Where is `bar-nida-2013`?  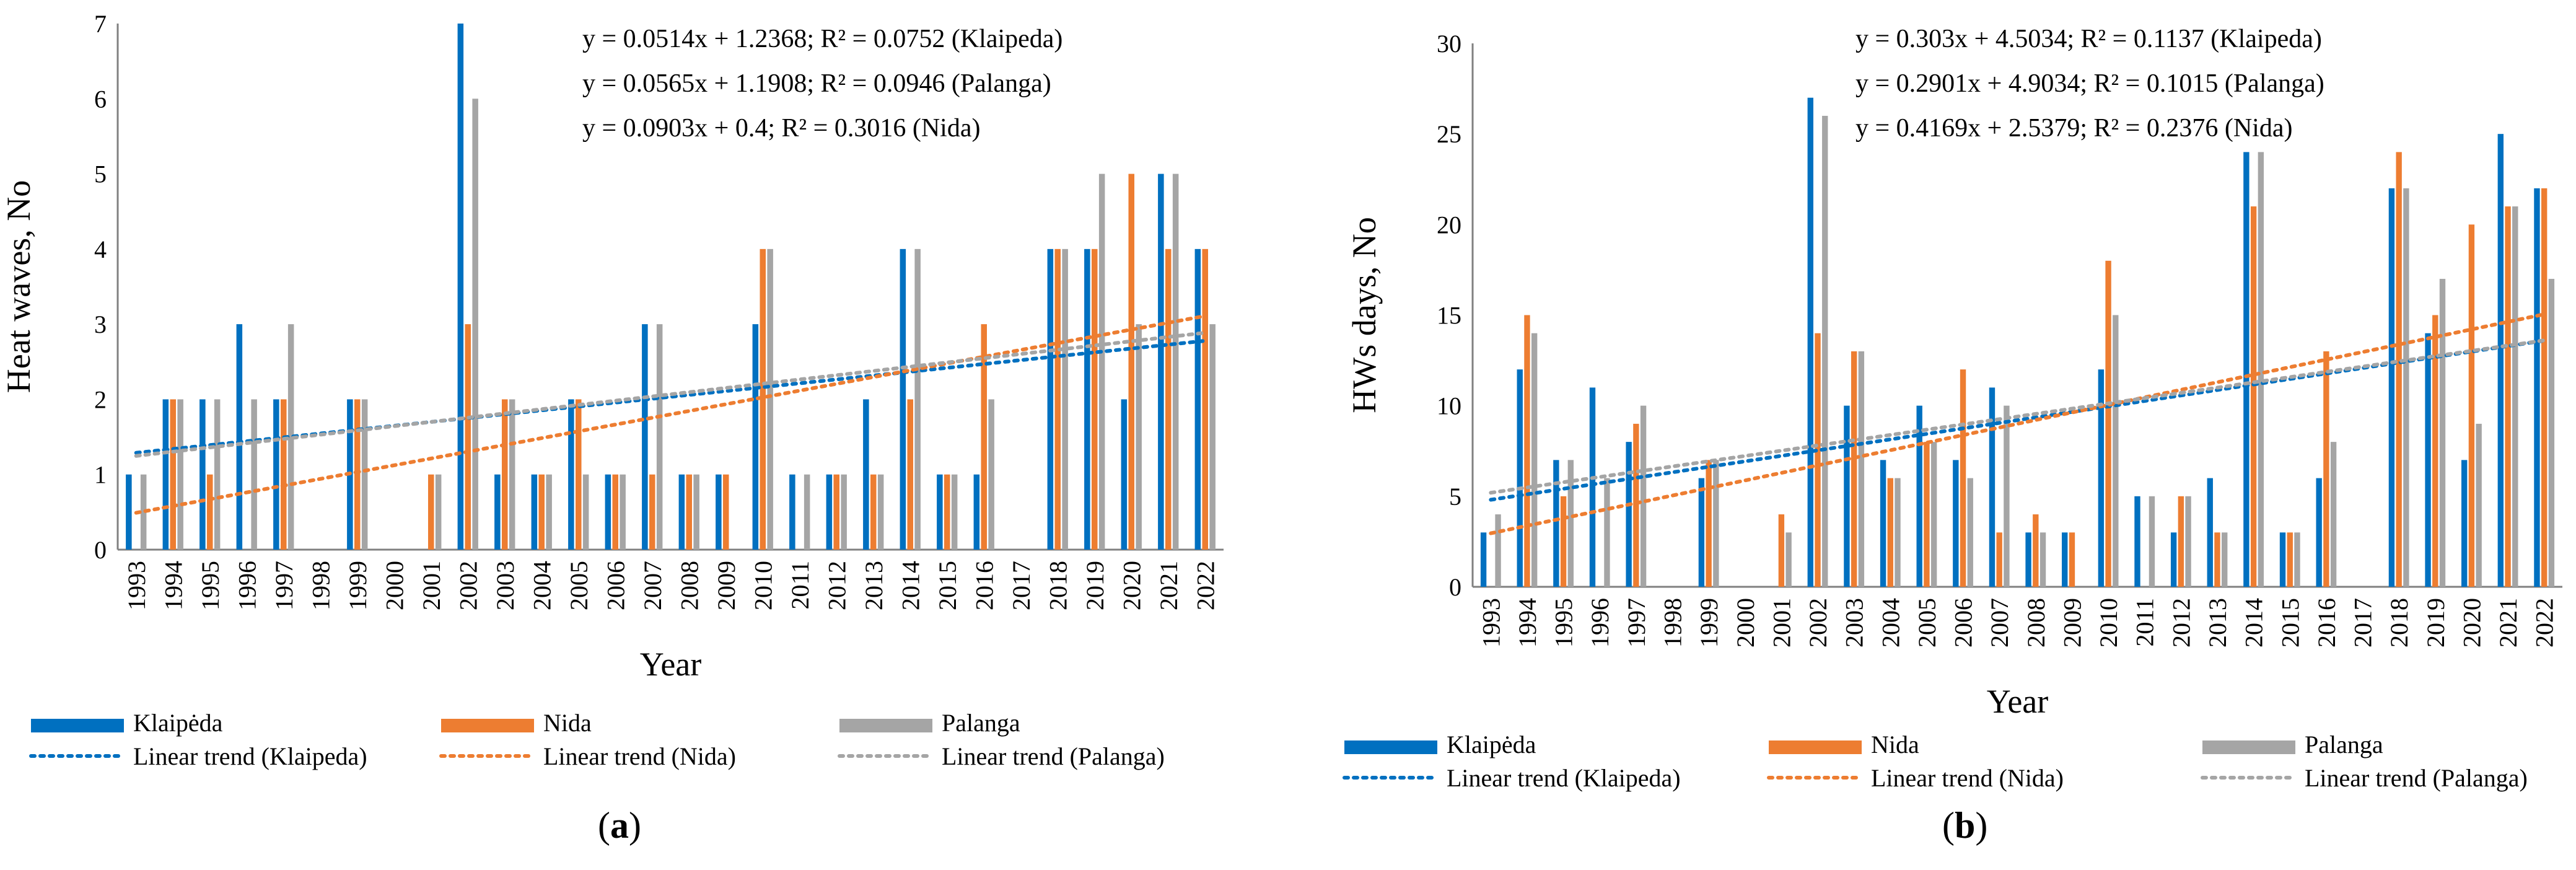 bar-nida-2013 is located at coordinates (873, 512).